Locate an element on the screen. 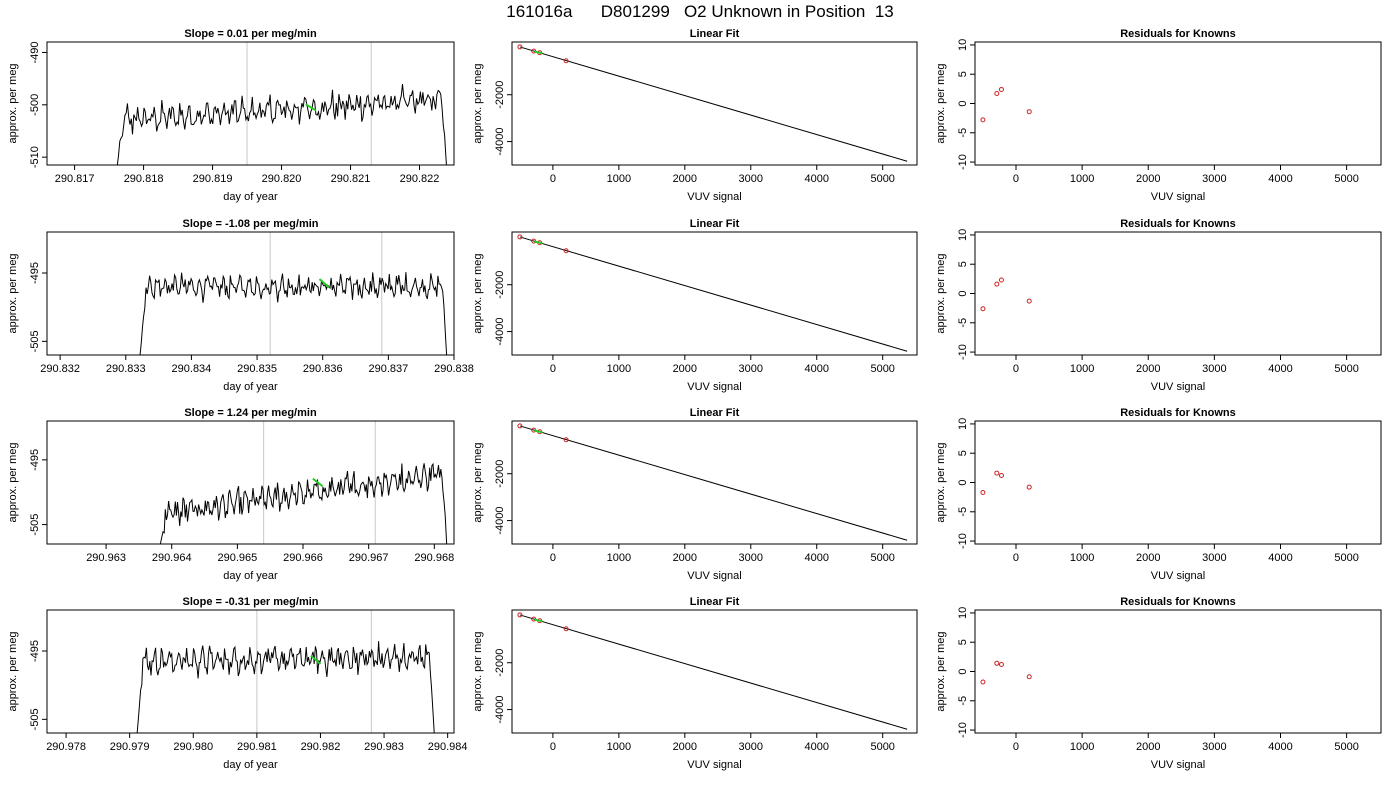 This screenshot has height=800, width=1400. x-tick-label: 4000 is located at coordinates (816, 179).